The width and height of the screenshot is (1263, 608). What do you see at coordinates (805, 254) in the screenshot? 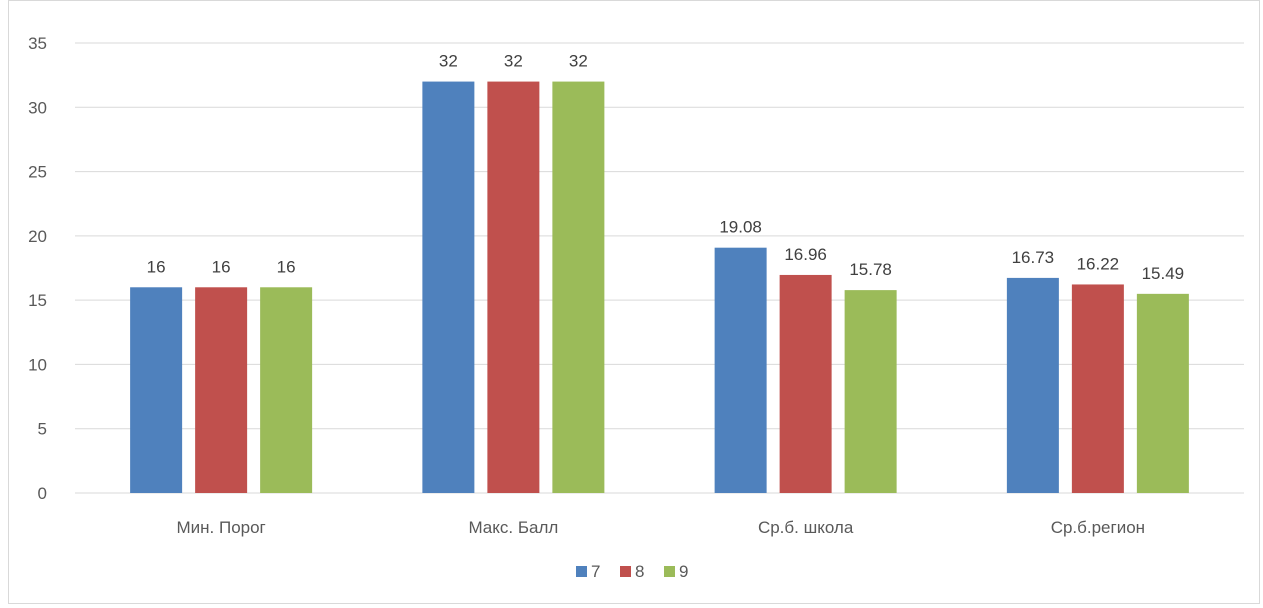
I see `data-label: 16.96` at bounding box center [805, 254].